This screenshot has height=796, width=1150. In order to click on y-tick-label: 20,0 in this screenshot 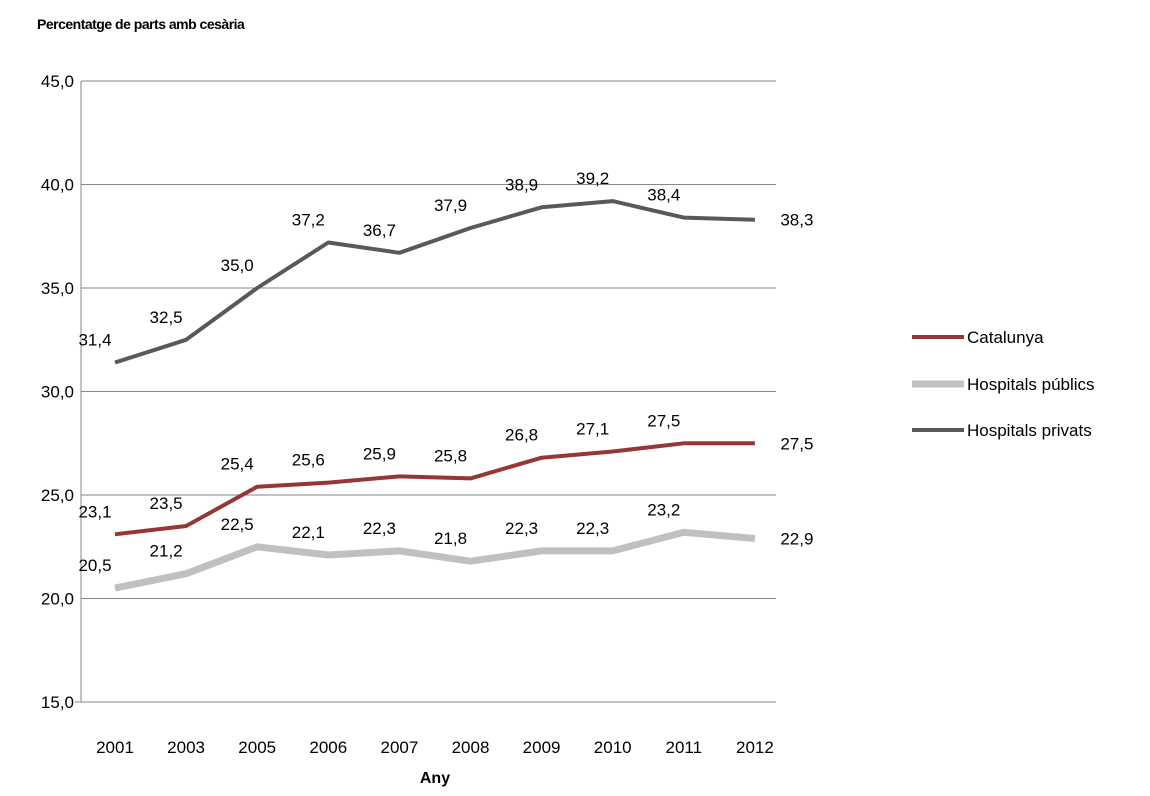, I will do `click(57, 599)`.